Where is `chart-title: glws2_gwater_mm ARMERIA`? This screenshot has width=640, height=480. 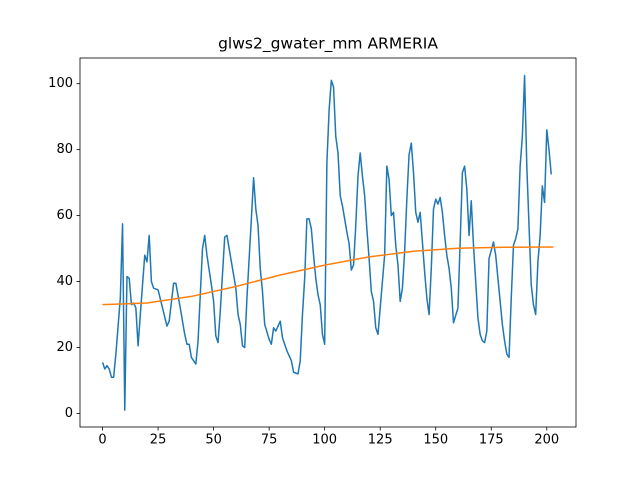 chart-title: glws2_gwater_mm ARMERIA is located at coordinates (328, 44).